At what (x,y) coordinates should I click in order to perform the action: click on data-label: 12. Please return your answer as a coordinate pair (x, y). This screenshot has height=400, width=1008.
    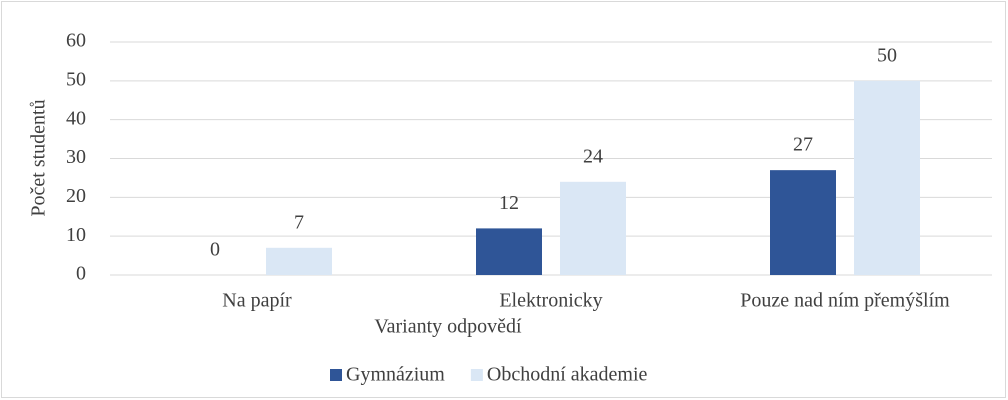
    Looking at the image, I should click on (509, 203).